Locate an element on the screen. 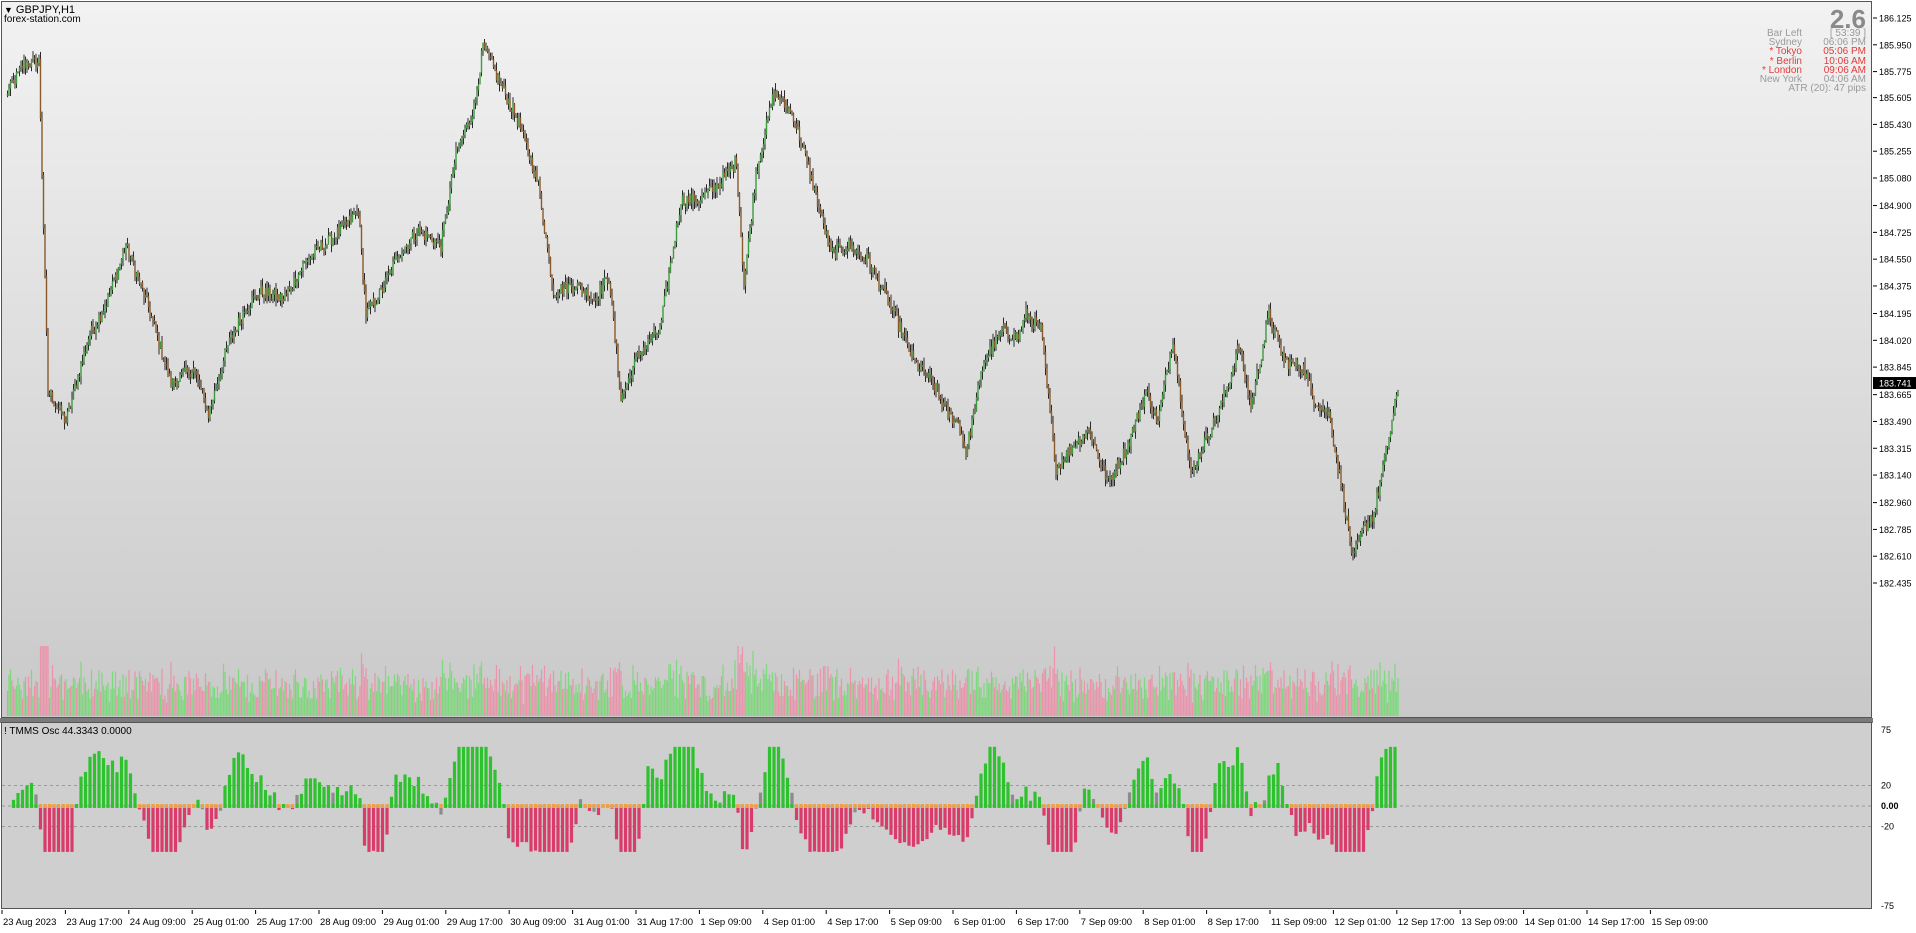  time-tick-label: 25 Aug 17:00 is located at coordinates (285, 922).